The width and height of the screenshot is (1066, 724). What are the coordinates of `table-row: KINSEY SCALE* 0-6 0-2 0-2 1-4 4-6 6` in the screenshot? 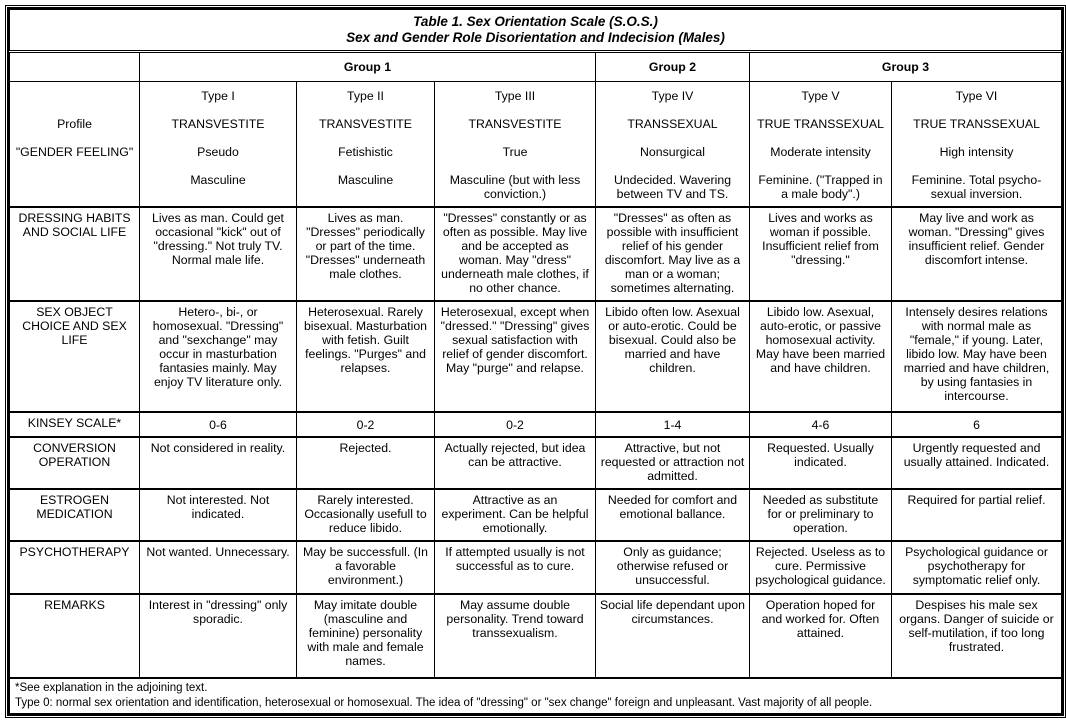 It's located at (535, 424).